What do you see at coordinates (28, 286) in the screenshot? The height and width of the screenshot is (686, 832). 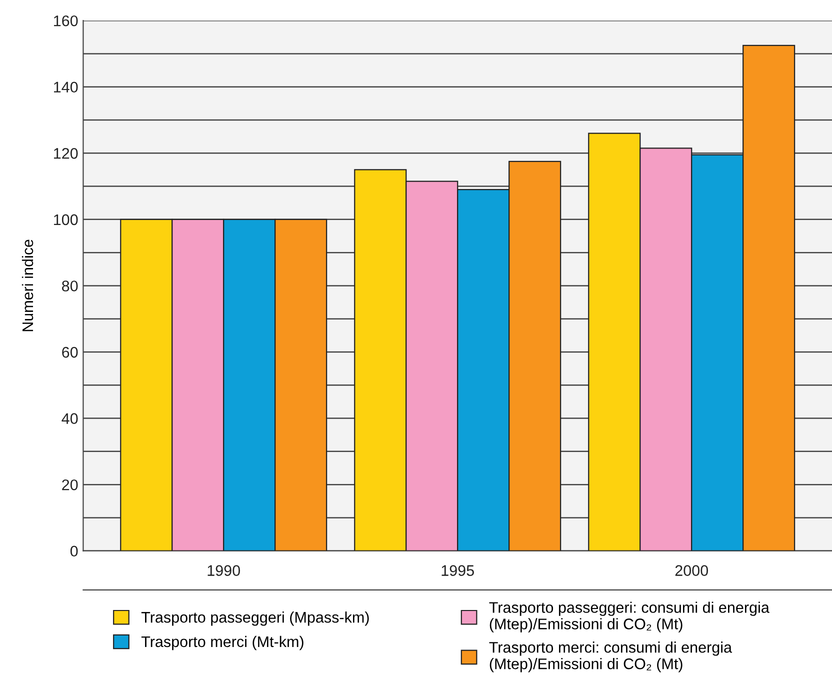 I see `y-axis-title: Numeri indice` at bounding box center [28, 286].